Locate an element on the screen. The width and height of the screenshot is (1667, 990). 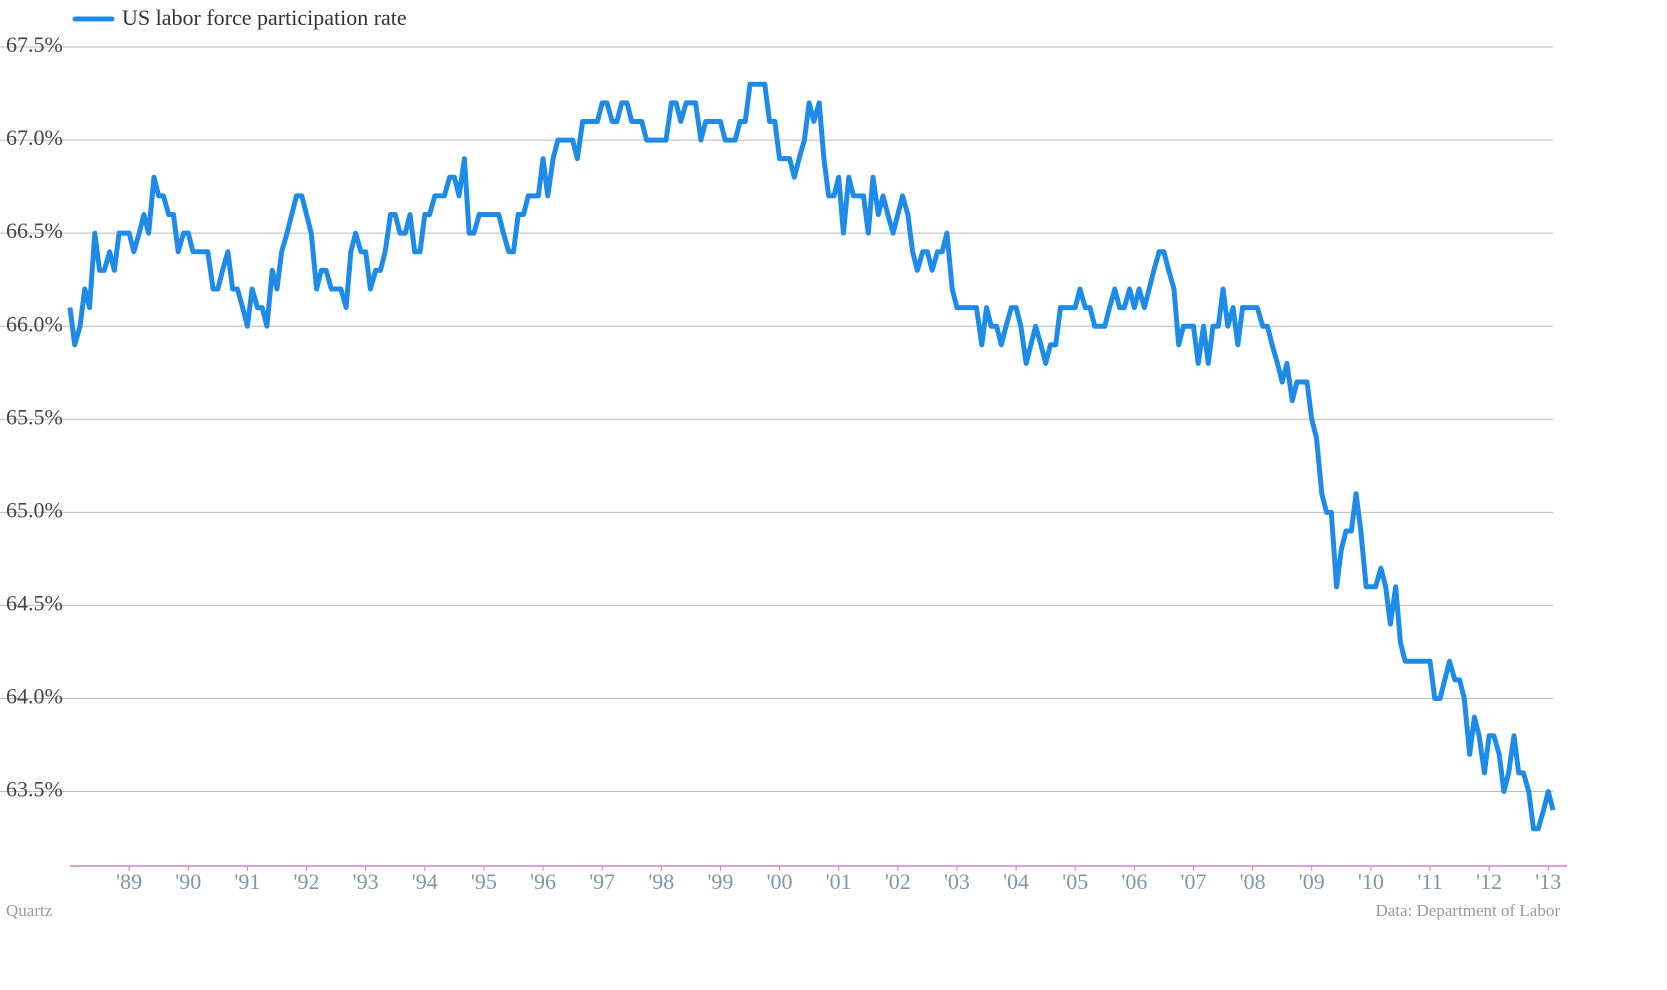
legend-label: US labor force participation rate is located at coordinates (264, 17).